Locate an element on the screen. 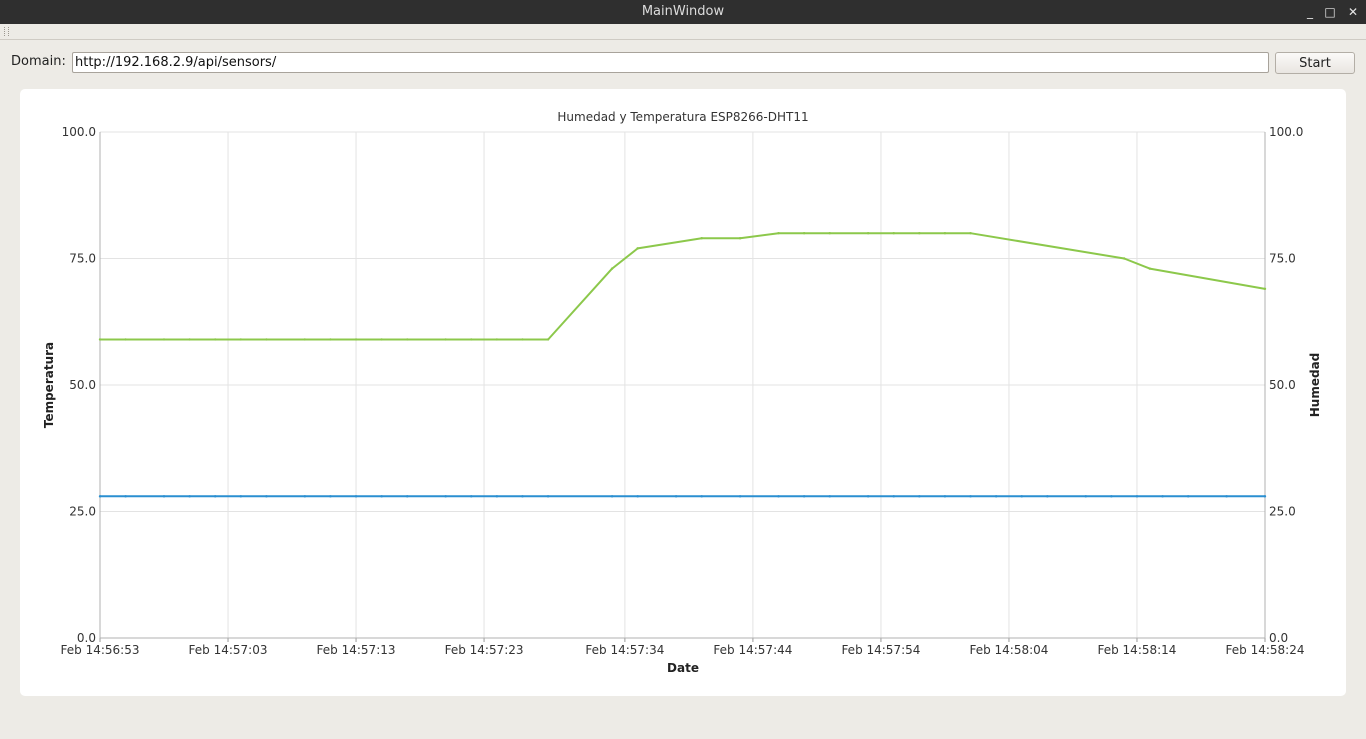 The image size is (1366, 739). start-button: Start is located at coordinates (1315, 63).